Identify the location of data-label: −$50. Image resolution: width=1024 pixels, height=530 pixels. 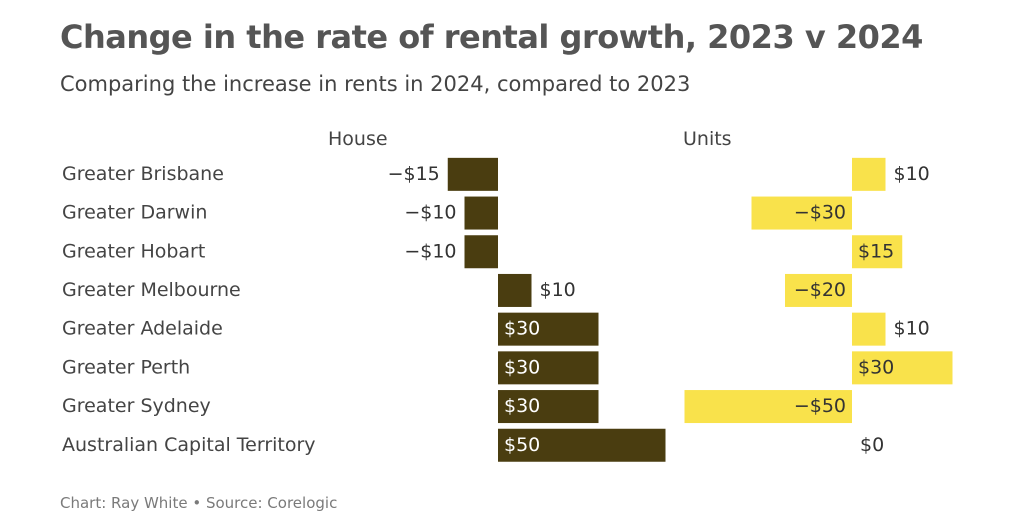
(820, 406).